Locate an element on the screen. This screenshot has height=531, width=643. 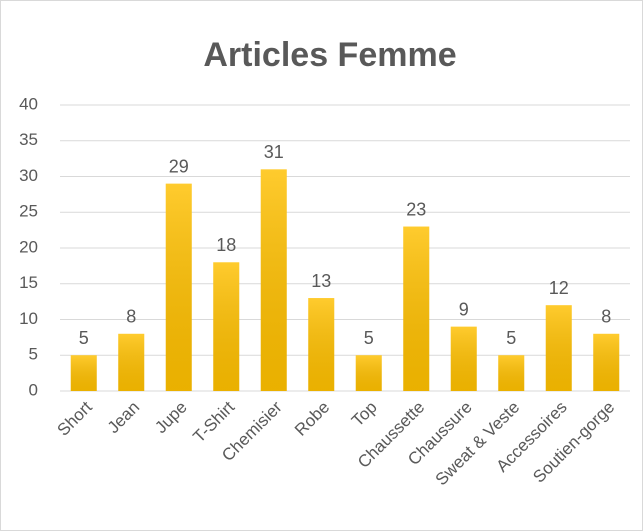
y-tick-label: 35 is located at coordinates (28, 139).